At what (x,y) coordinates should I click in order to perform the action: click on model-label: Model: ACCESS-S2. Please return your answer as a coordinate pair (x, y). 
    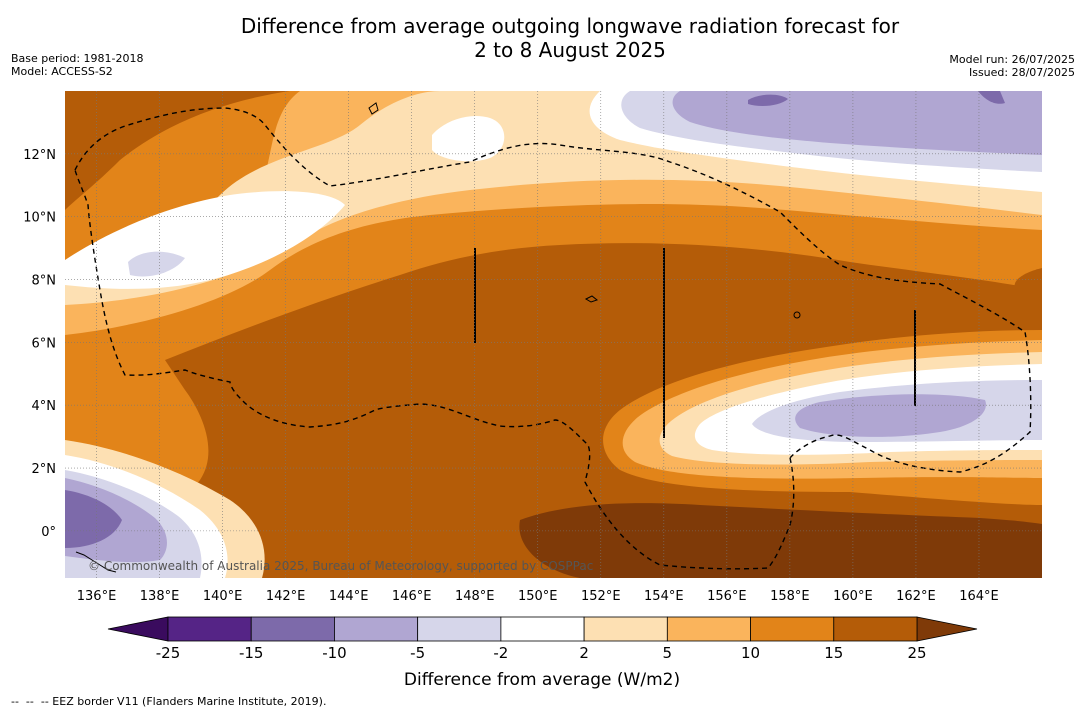
    Looking at the image, I should click on (62, 71).